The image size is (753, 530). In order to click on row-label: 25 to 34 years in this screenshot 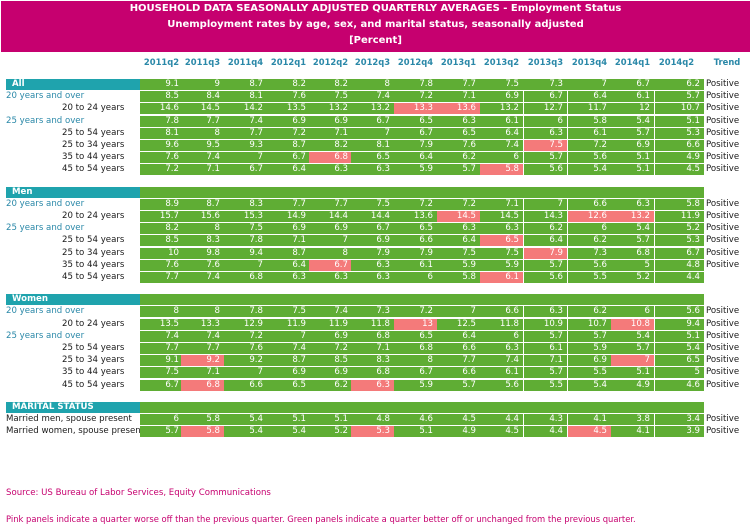, I will do `click(93, 252)`.